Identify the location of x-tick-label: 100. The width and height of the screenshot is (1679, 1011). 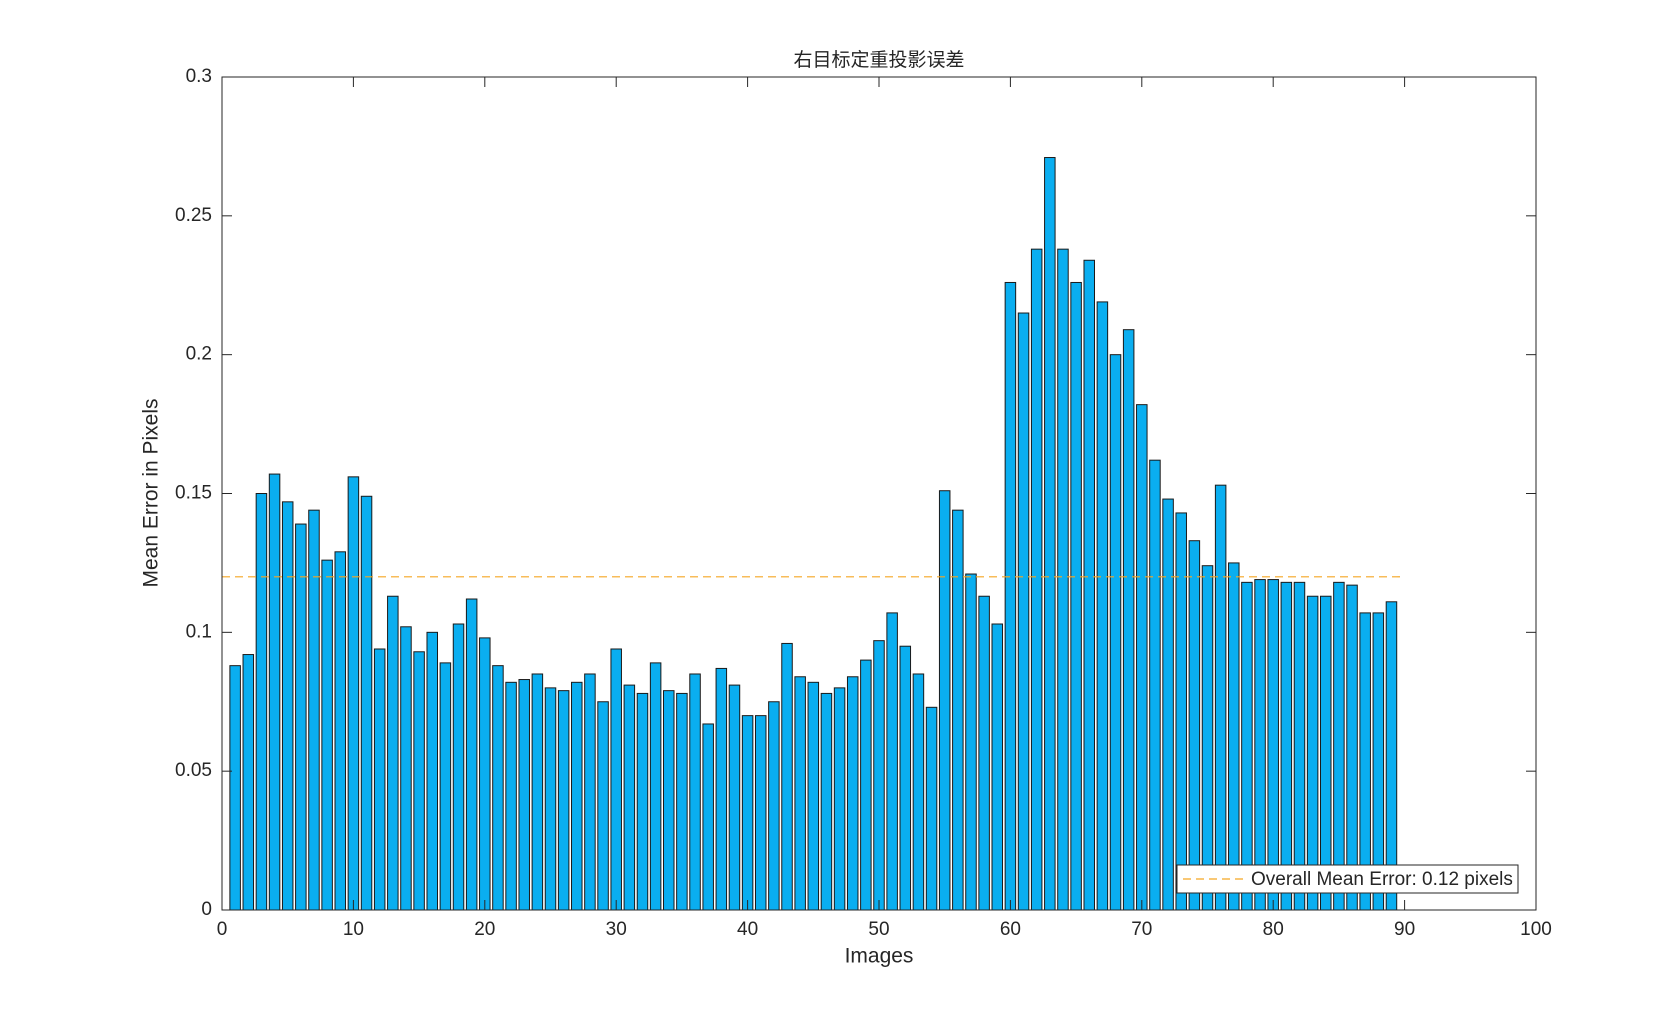
(1536, 929).